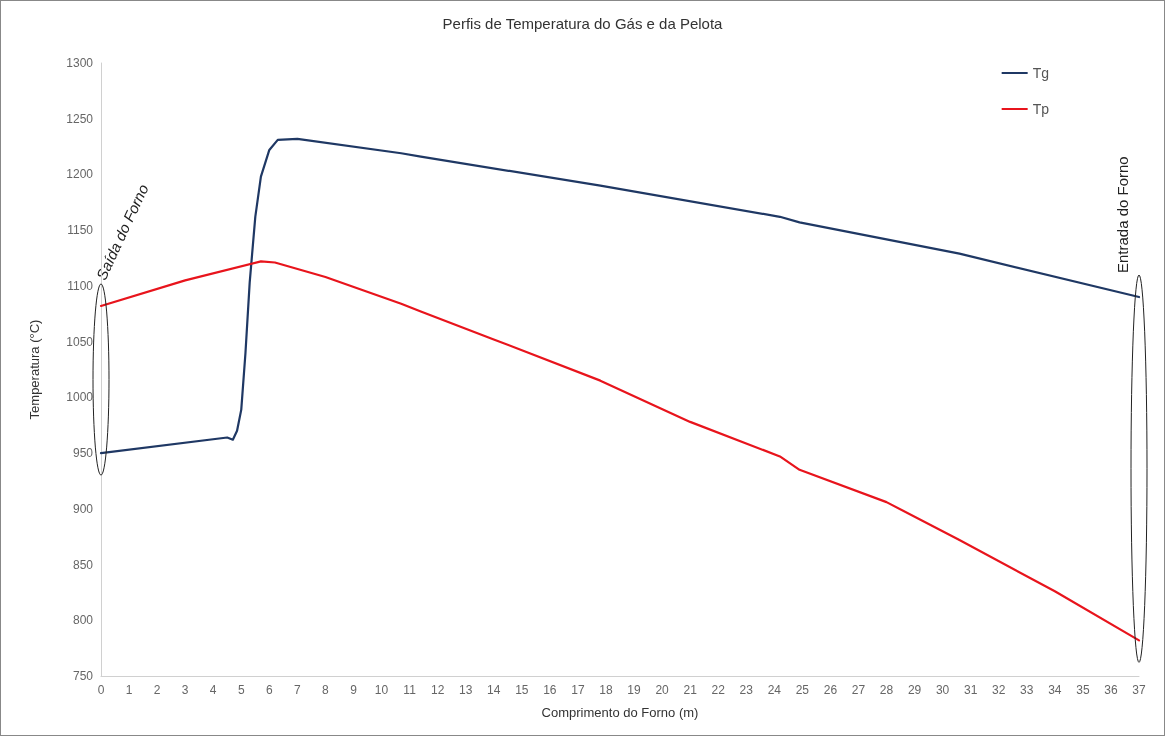 The width and height of the screenshot is (1165, 736). What do you see at coordinates (80, 63) in the screenshot?
I see `y-tick-label: 1300` at bounding box center [80, 63].